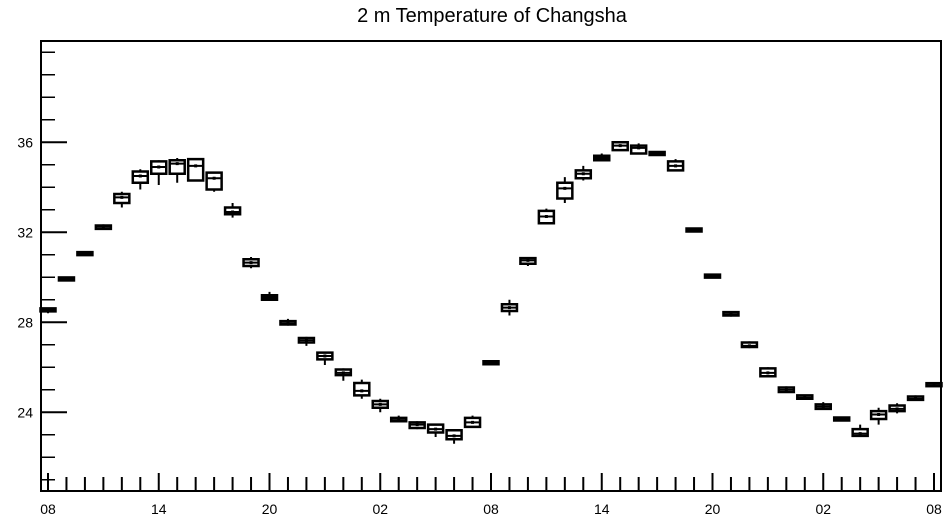 This screenshot has height=520, width=947. I want to click on x-axis: 08 14 20 02 08 14 20 02 08, so click(491, 495).